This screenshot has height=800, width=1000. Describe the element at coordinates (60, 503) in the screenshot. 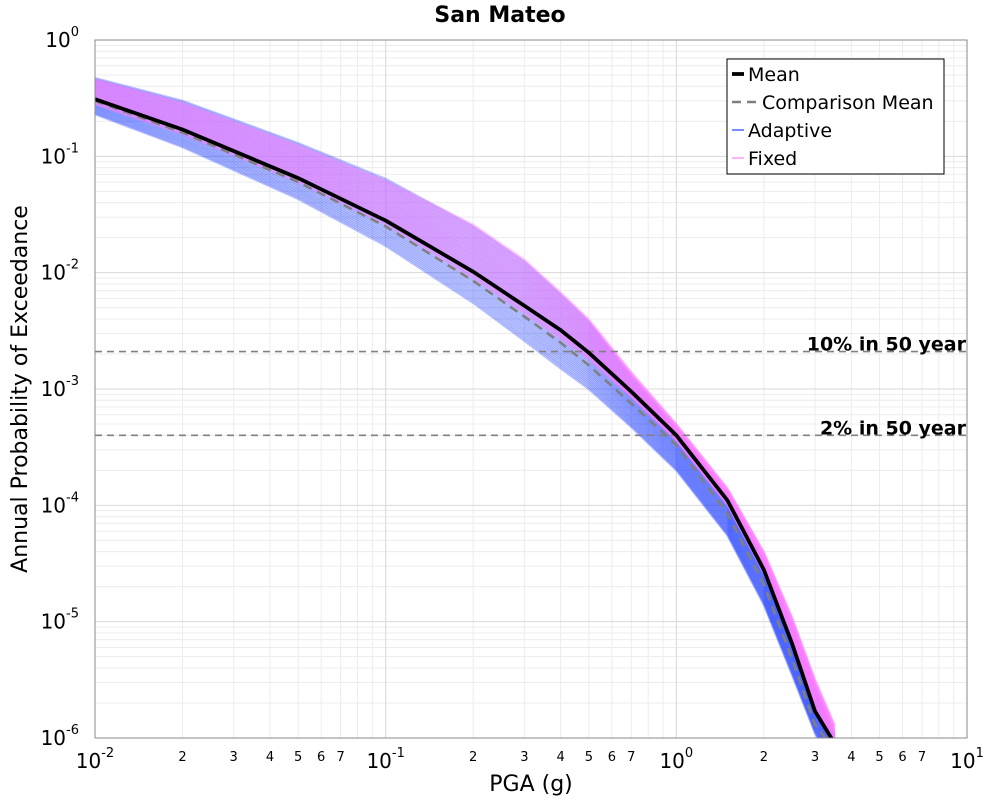

I see `y-tick-label: 10⁻⁴` at that location.